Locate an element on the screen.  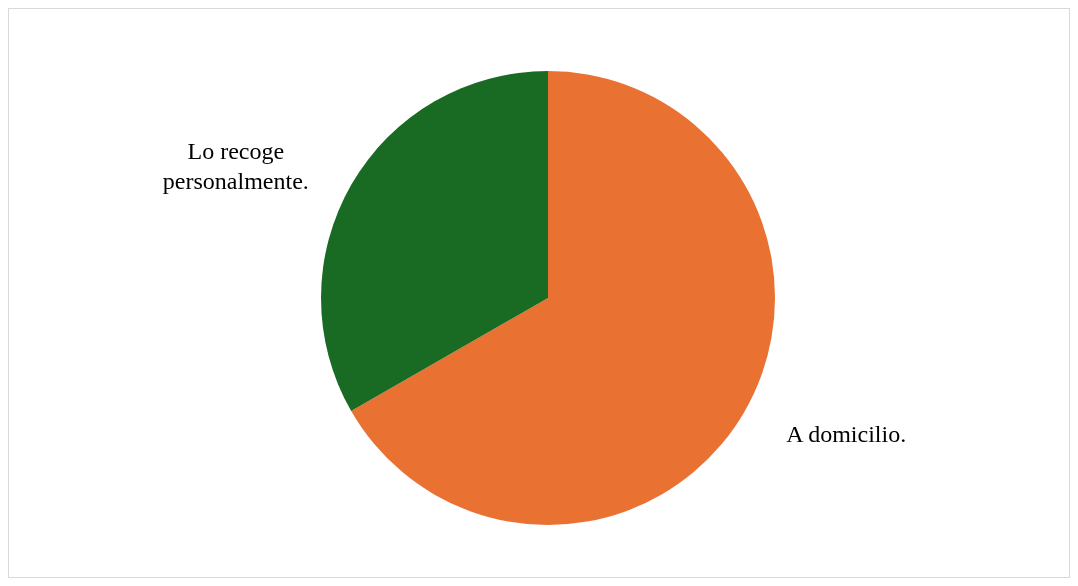
slice-label: Lo recoge personalmente. is located at coordinates (235, 166).